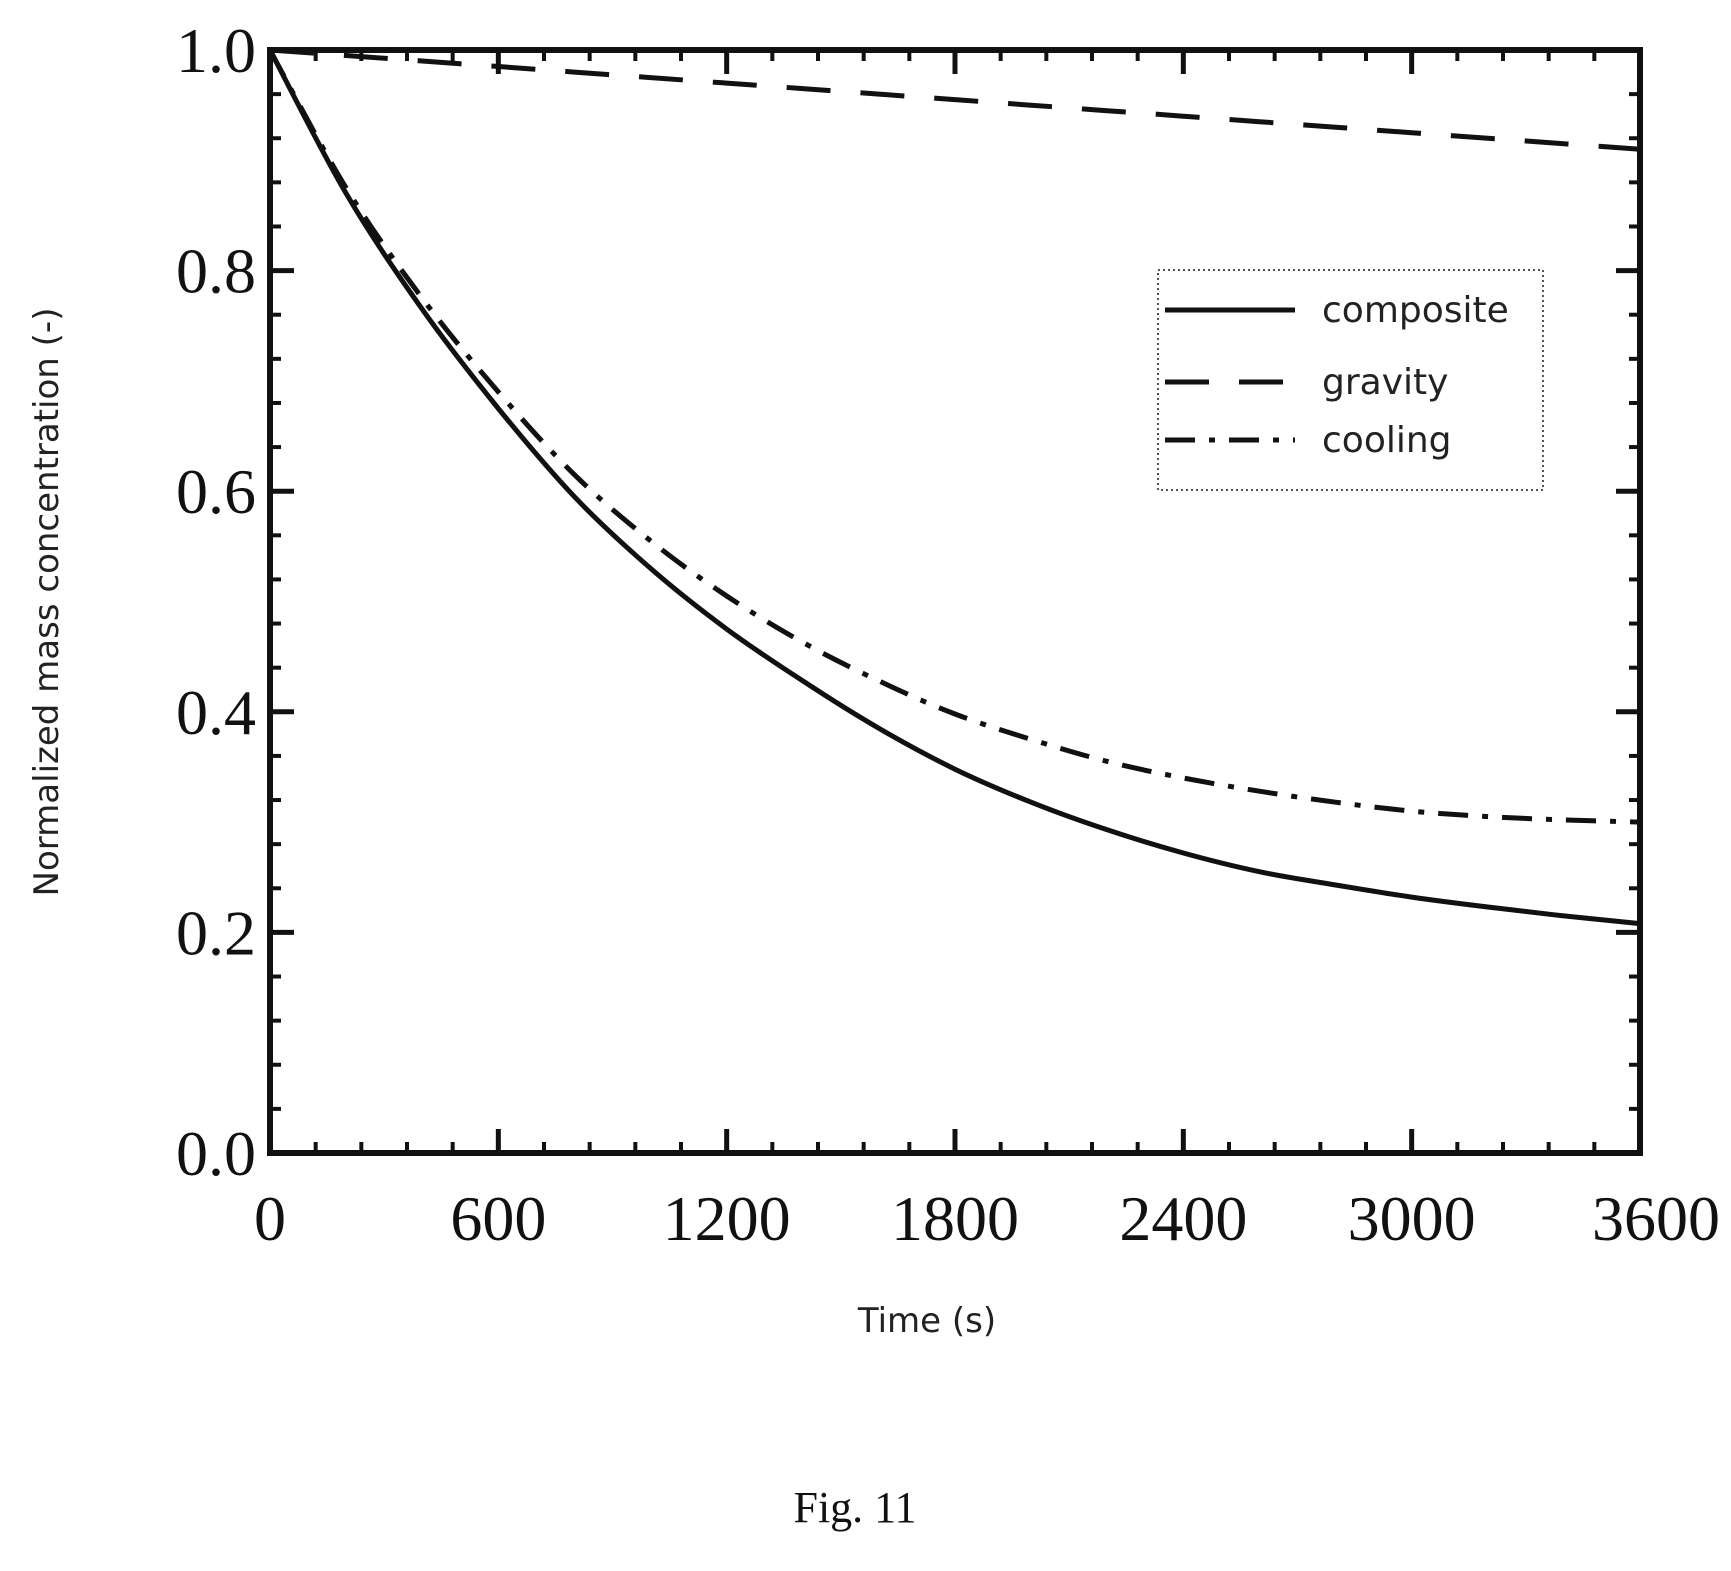  What do you see at coordinates (1183, 1218) in the screenshot?
I see `x-tick-label: 2400` at bounding box center [1183, 1218].